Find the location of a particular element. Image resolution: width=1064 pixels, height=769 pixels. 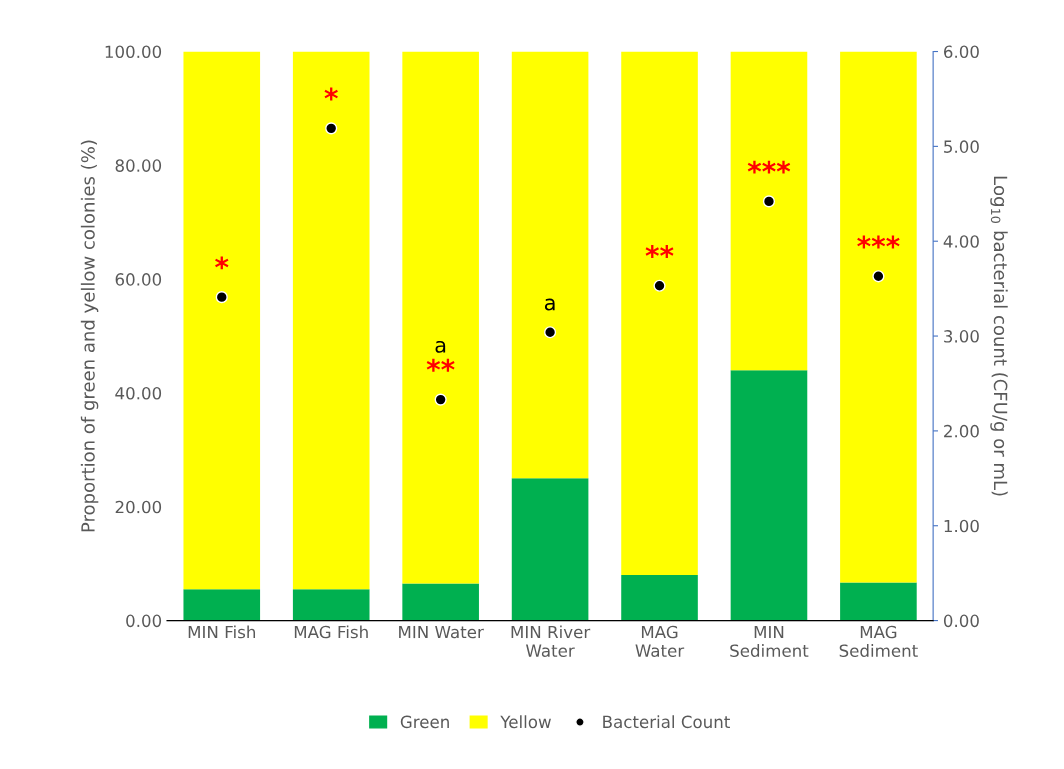

x-tick-label: MIN Sediment is located at coordinates (769, 641).